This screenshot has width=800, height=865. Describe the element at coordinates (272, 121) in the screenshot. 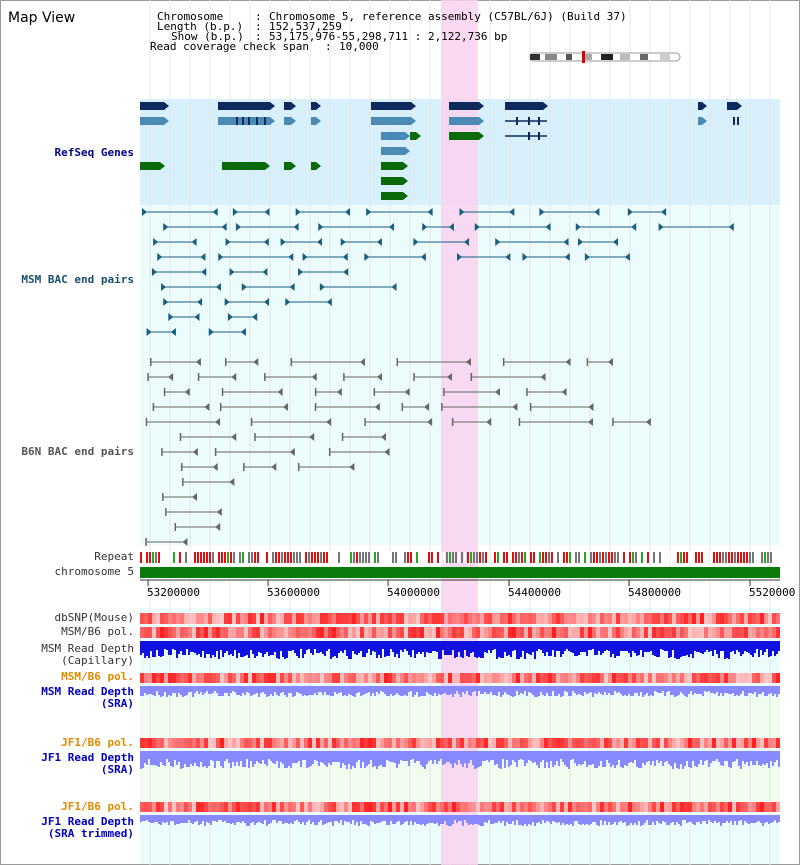

I see `gene-arrow` at that location.